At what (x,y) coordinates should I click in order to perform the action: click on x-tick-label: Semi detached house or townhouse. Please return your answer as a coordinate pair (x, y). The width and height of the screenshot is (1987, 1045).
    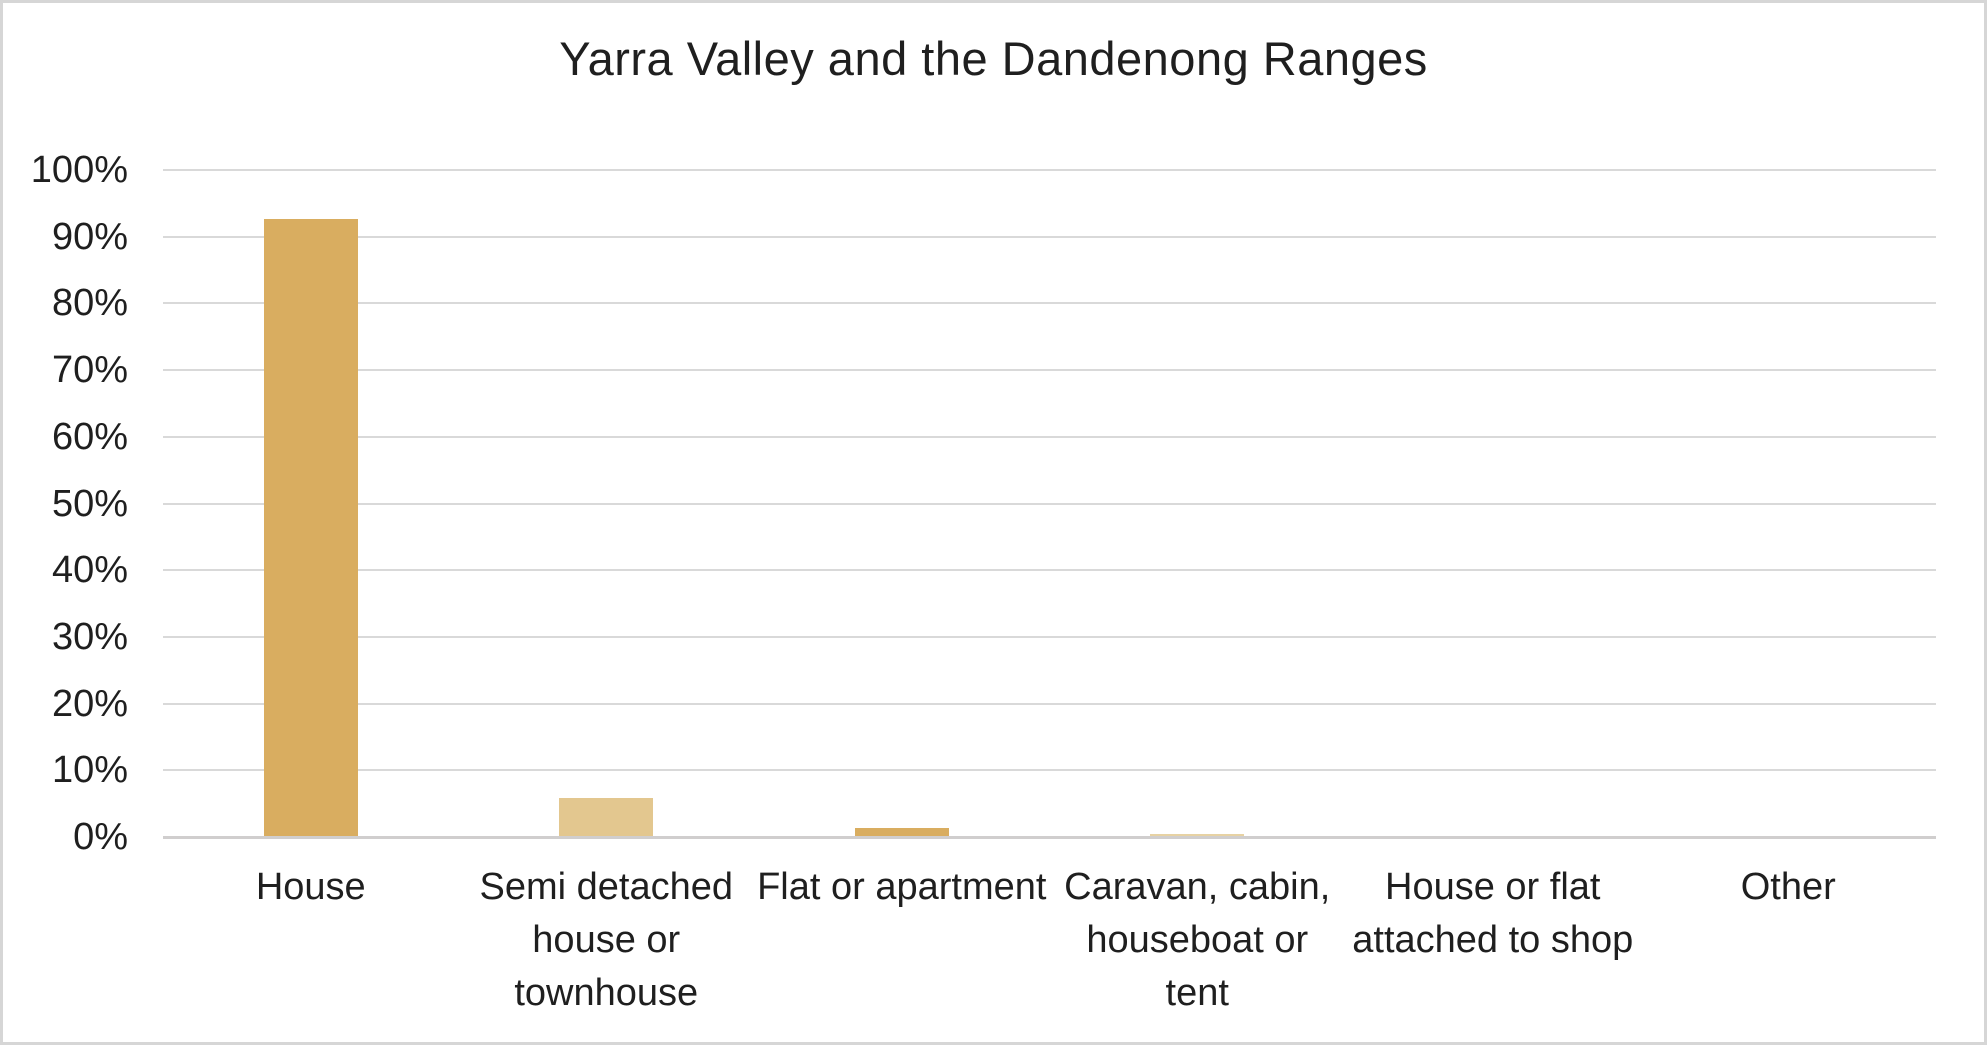
    Looking at the image, I should click on (606, 940).